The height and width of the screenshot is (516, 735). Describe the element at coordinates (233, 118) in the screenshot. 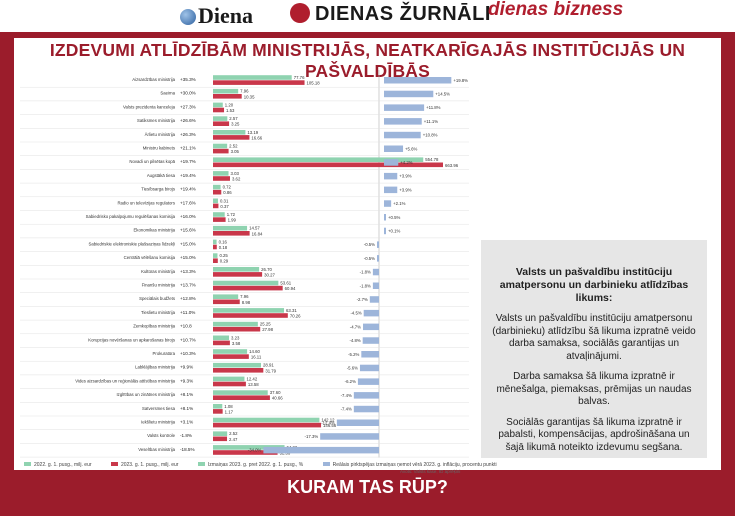

I see `bar-2022-value-label: 2.57` at that location.